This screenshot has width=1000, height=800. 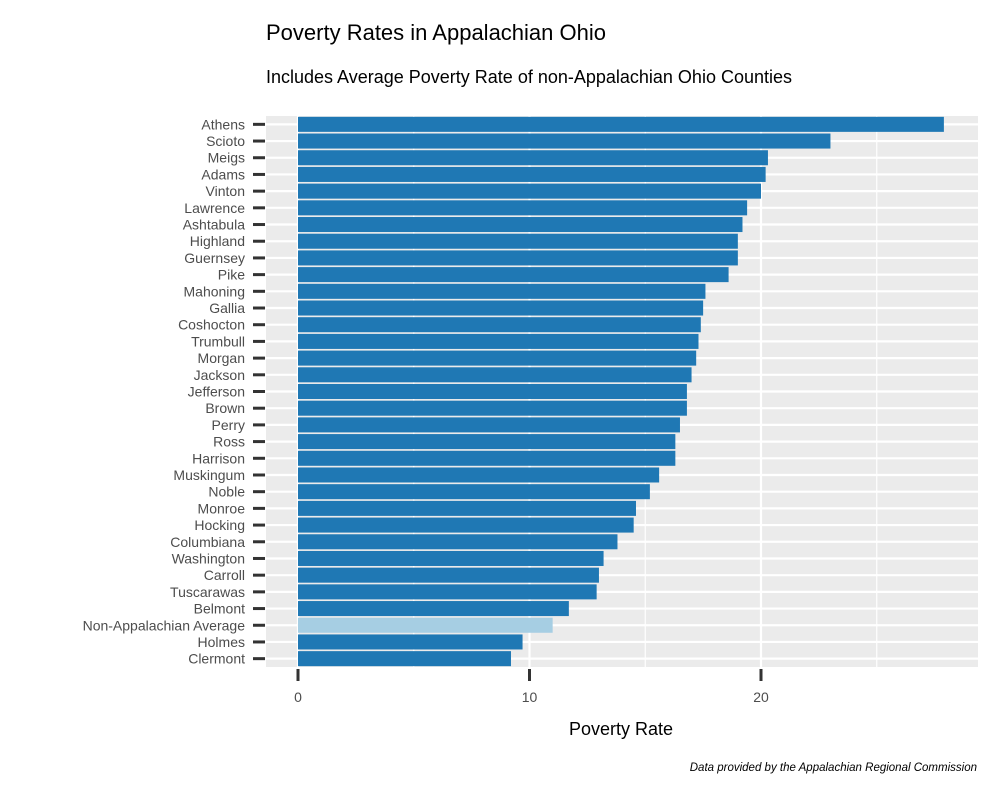 What do you see at coordinates (214, 208) in the screenshot?
I see `y-tick-label: Lawrence` at bounding box center [214, 208].